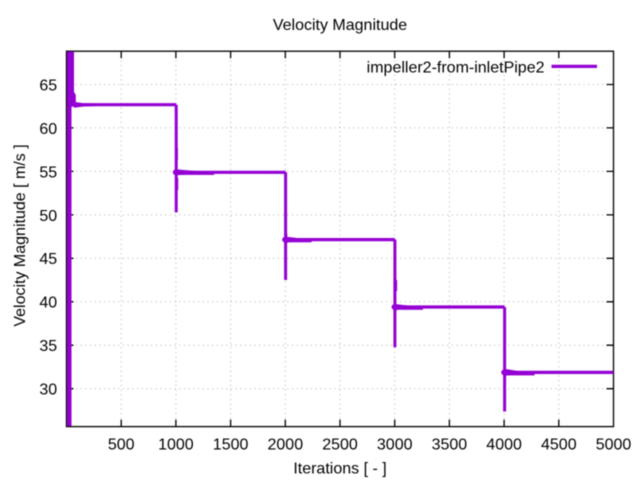 The height and width of the screenshot is (480, 640). What do you see at coordinates (456, 67) in the screenshot?
I see `svg-text: impeller2-from-inletPipe2` at bounding box center [456, 67].